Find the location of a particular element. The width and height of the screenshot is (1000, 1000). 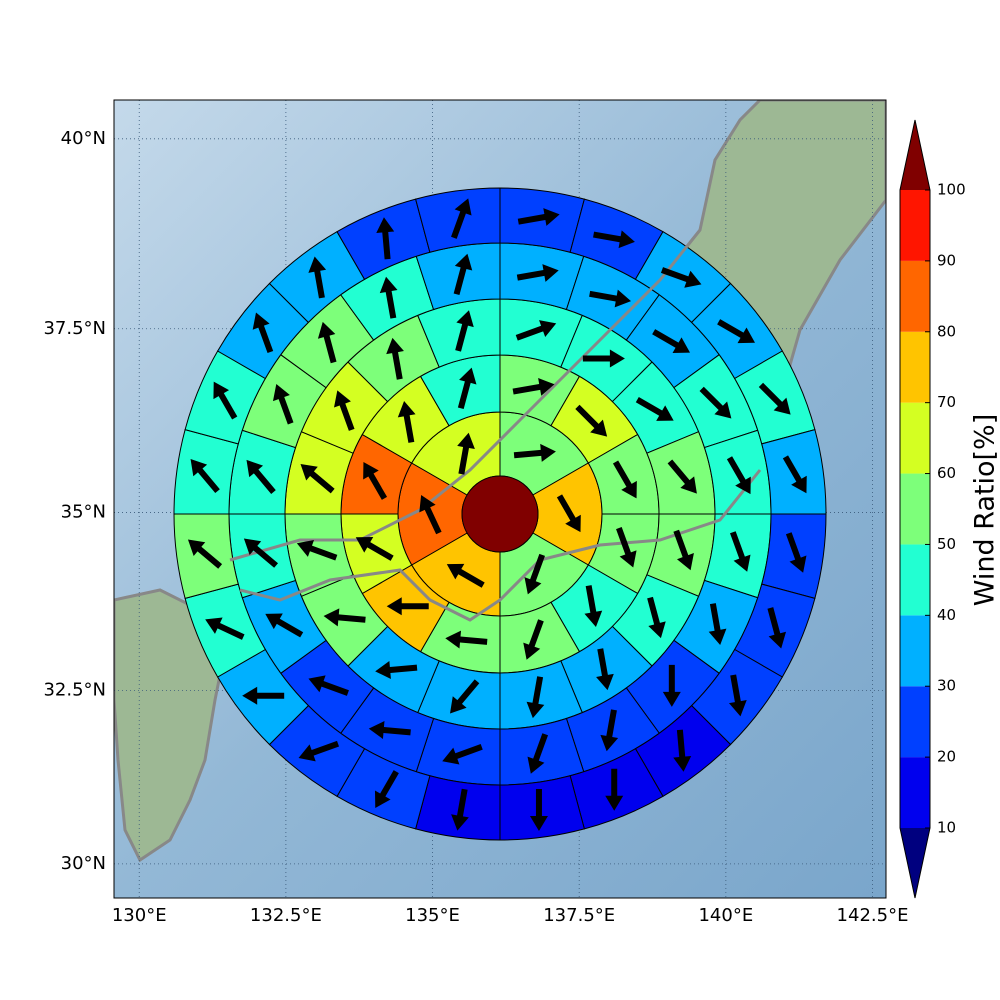

colorbar-tick-label: 10 is located at coordinates (946, 828).